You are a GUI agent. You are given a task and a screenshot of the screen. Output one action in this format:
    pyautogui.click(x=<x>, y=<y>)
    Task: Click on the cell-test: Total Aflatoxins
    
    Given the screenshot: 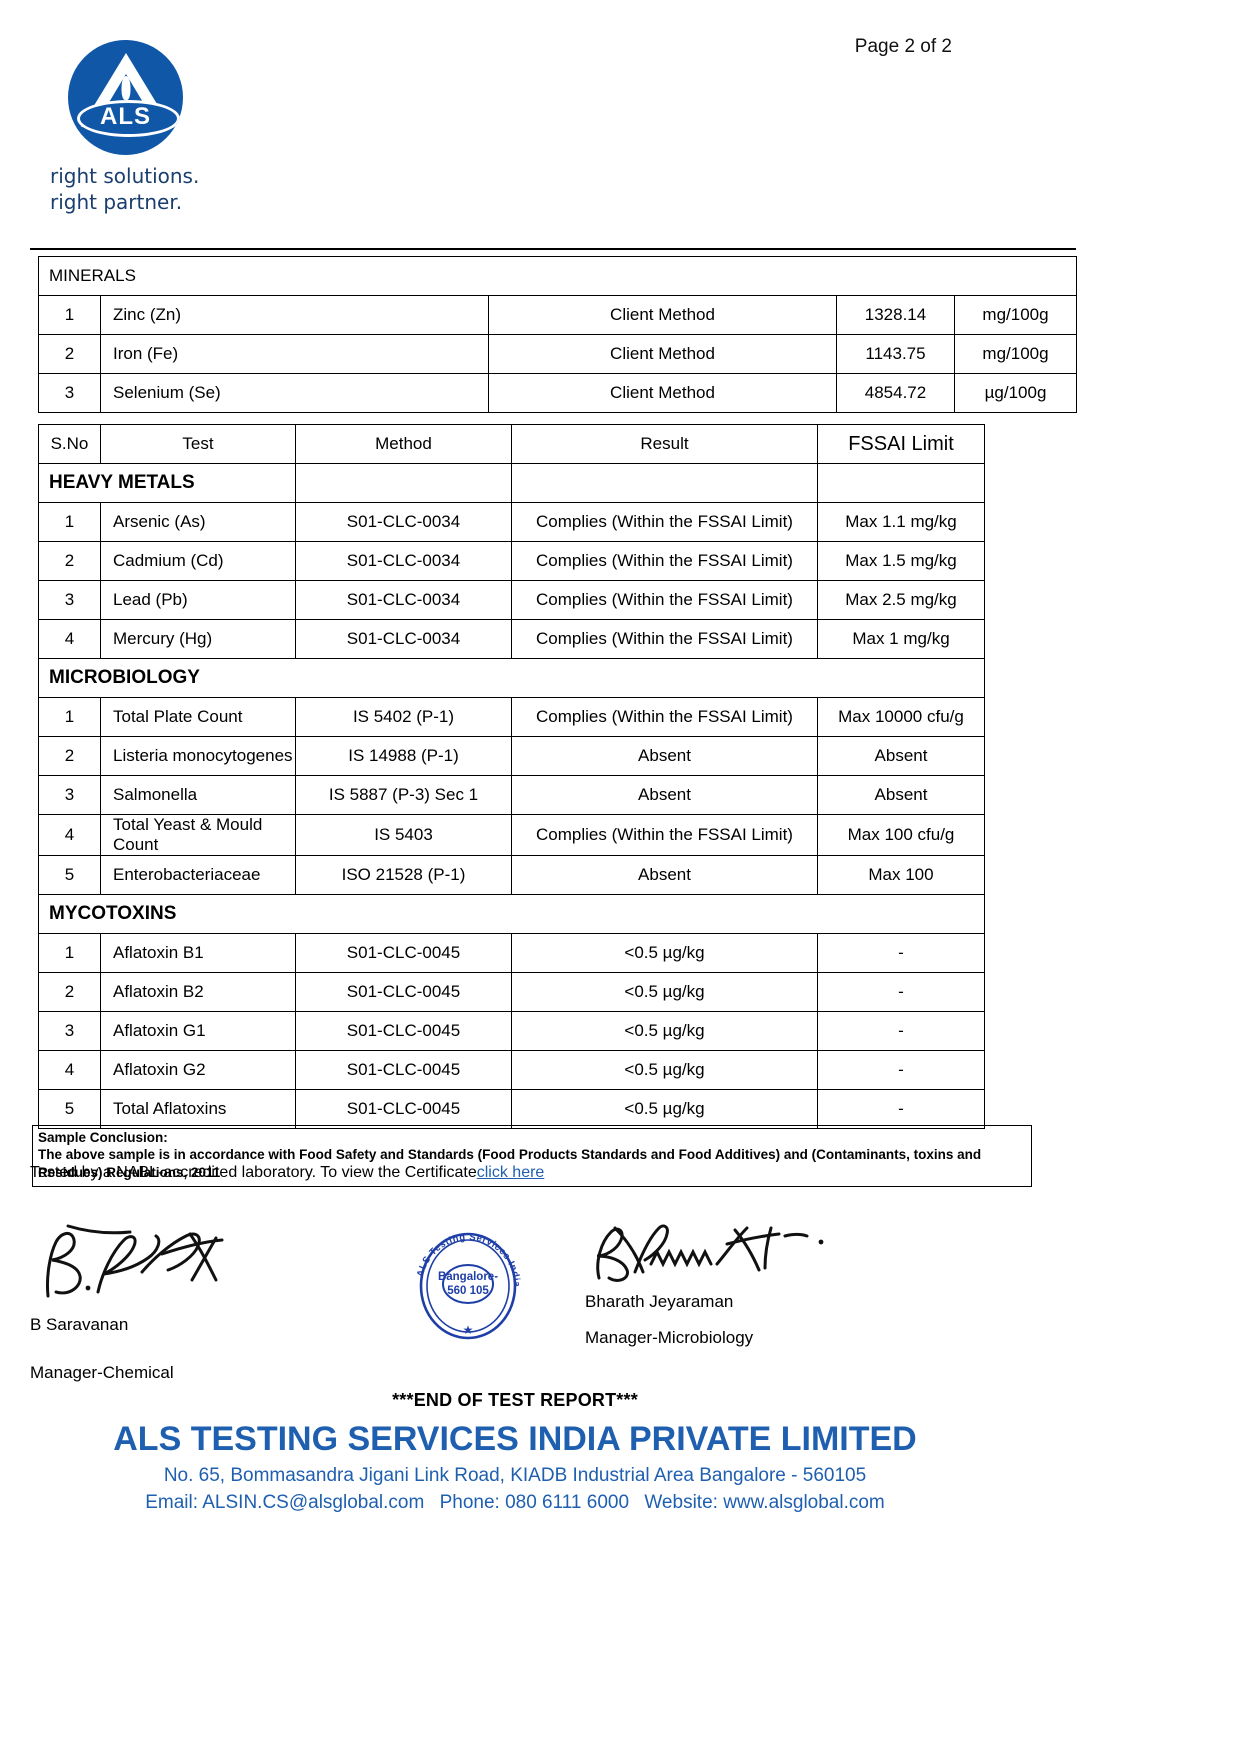 What is the action you would take?
    pyautogui.click(x=198, y=1109)
    